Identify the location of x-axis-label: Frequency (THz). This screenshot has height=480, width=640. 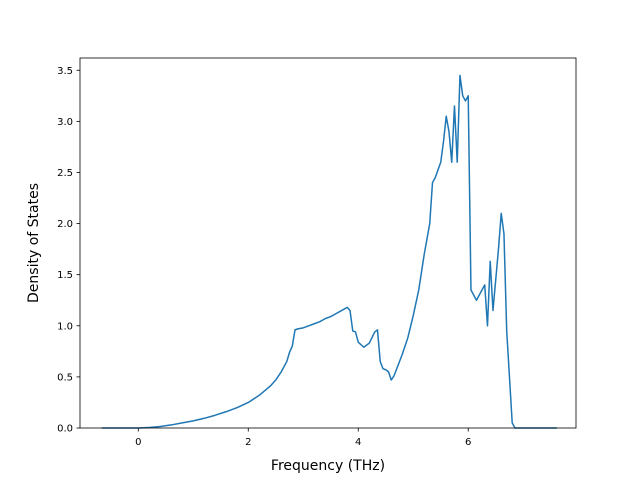
(328, 466).